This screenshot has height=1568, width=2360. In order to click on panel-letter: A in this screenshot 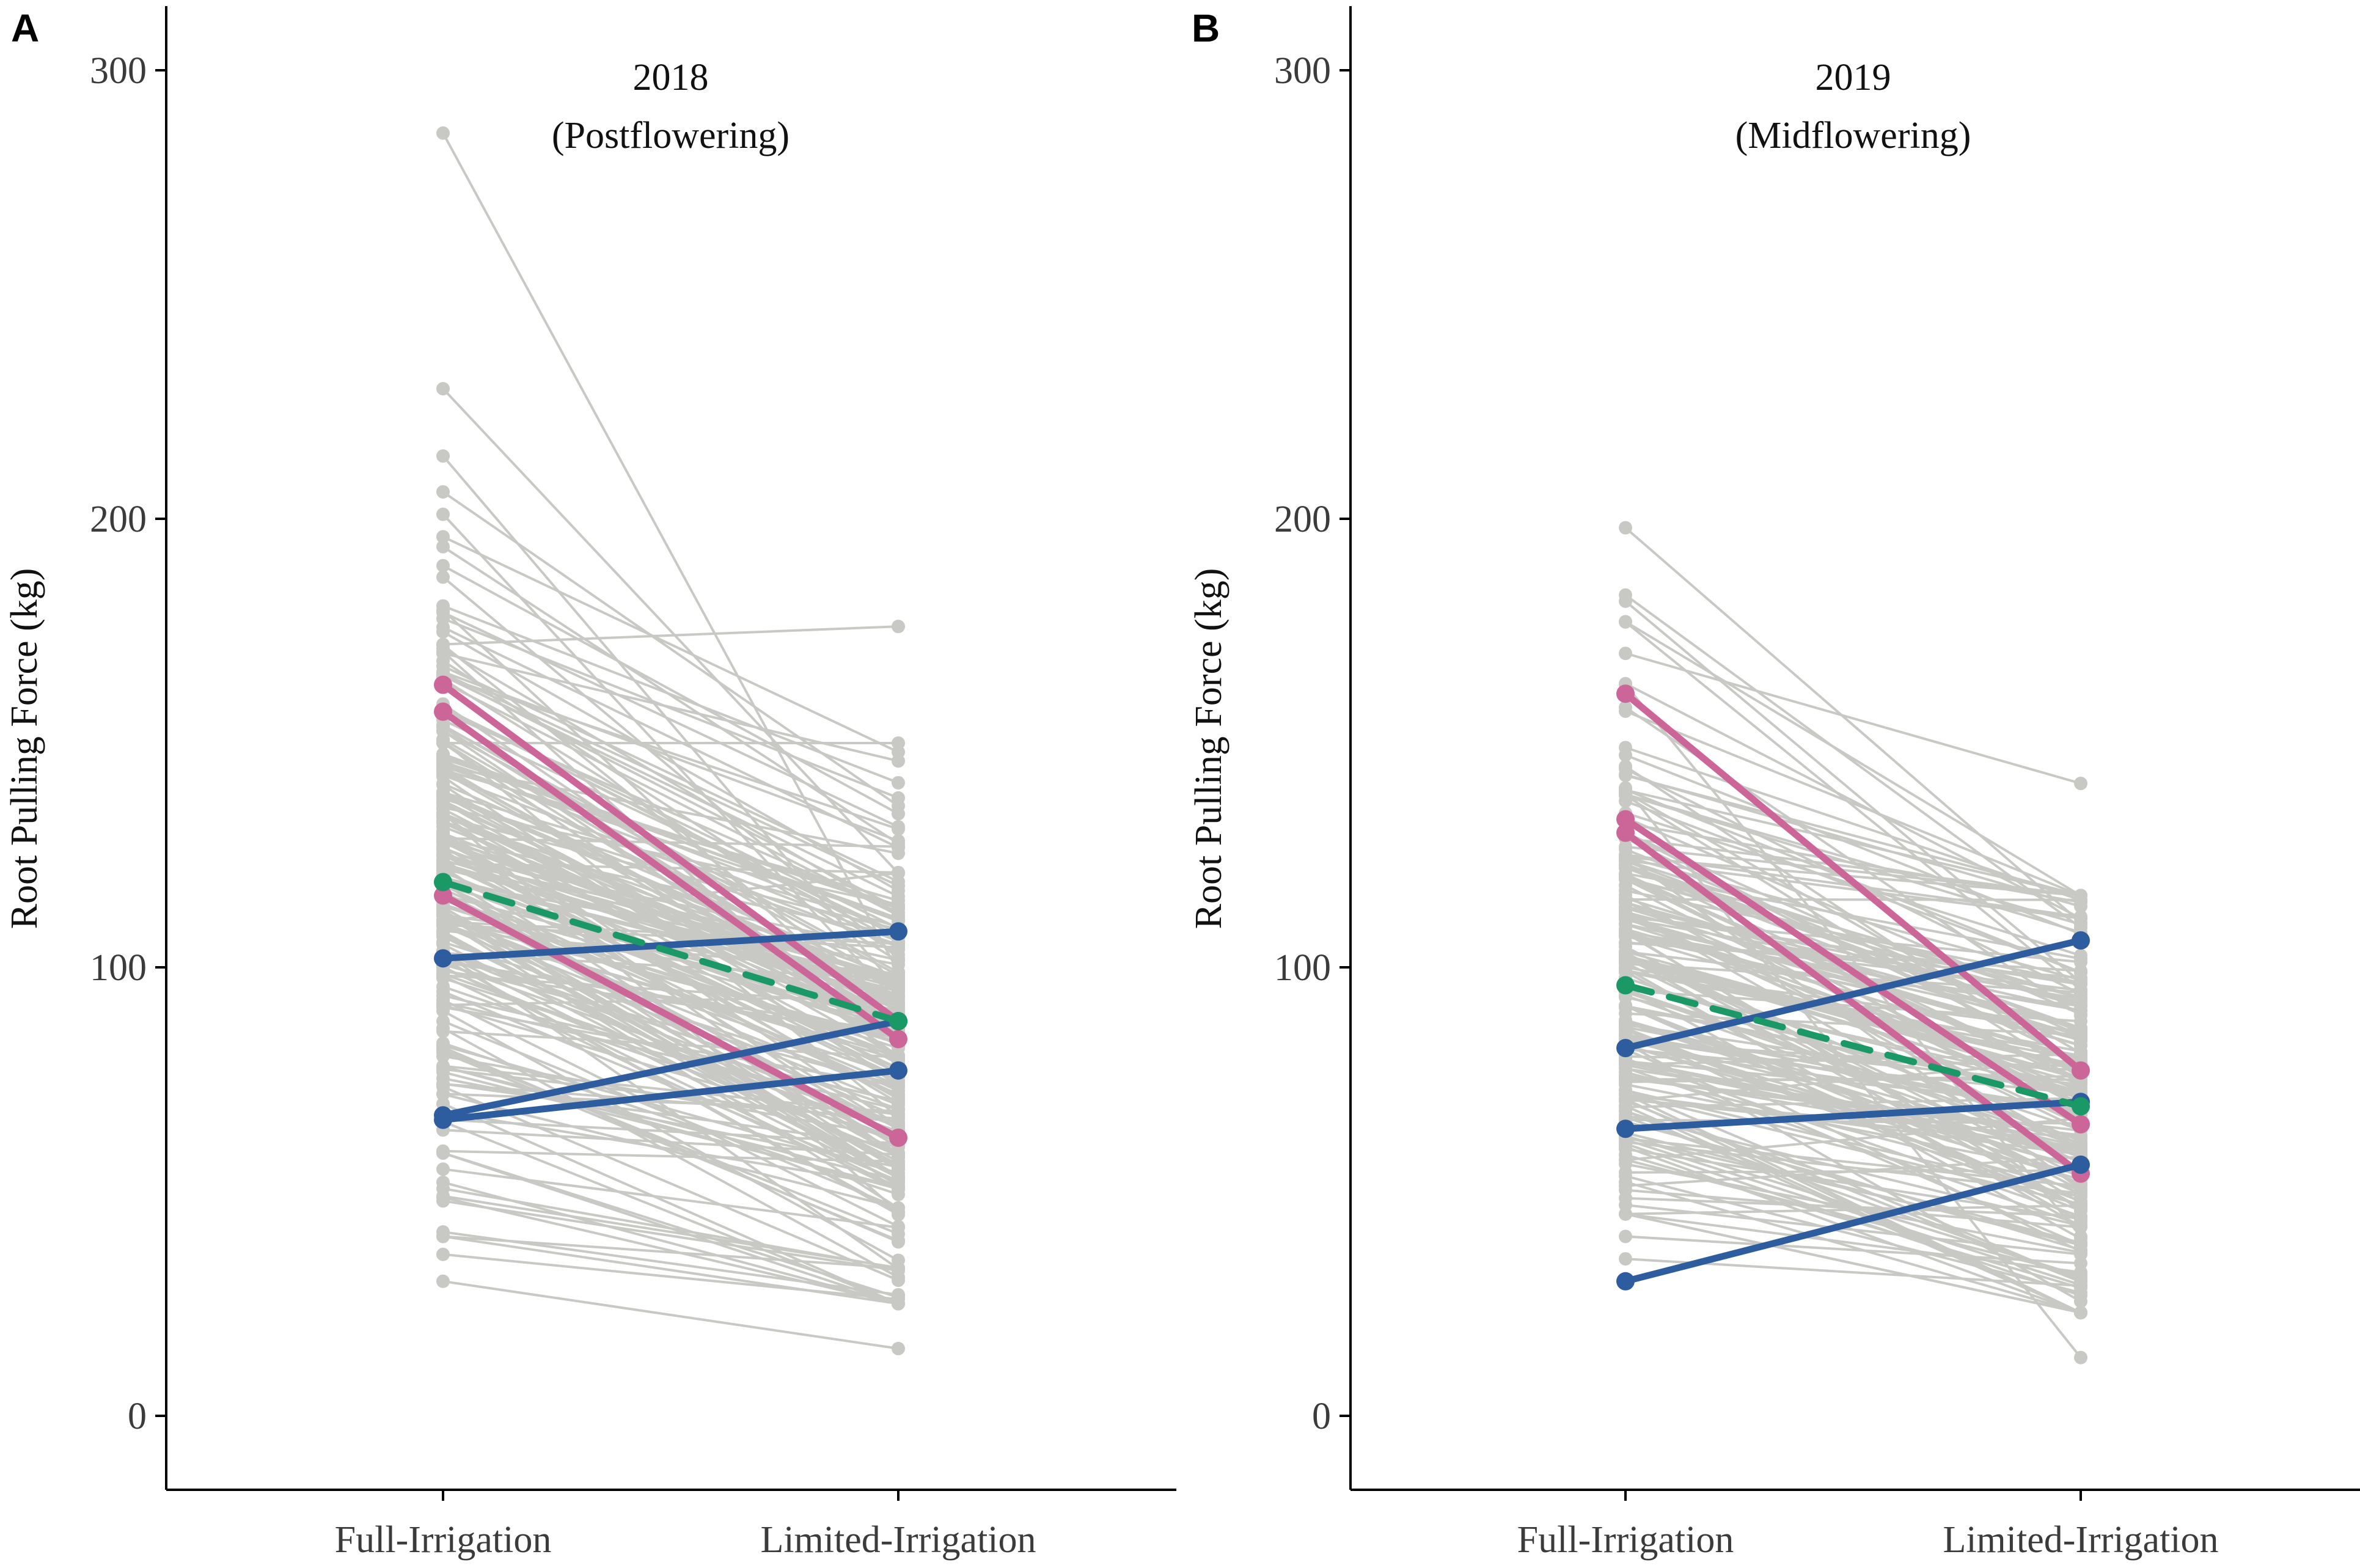, I will do `click(25, 28)`.